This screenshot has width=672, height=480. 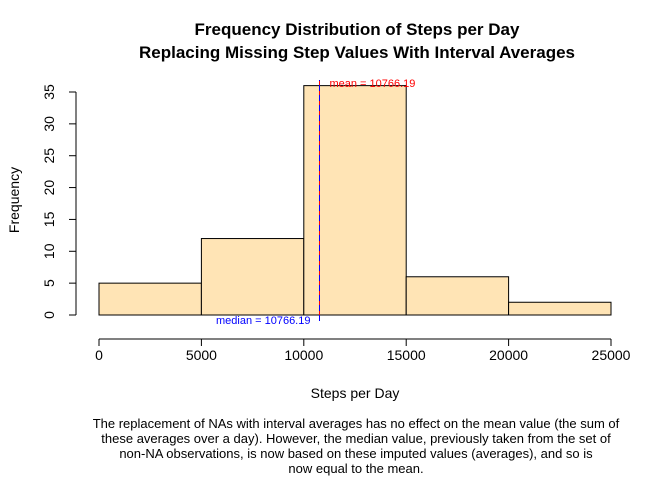 What do you see at coordinates (363, 350) in the screenshot?
I see `x-axis: 0 5000 10000 15000 20000 25000` at bounding box center [363, 350].